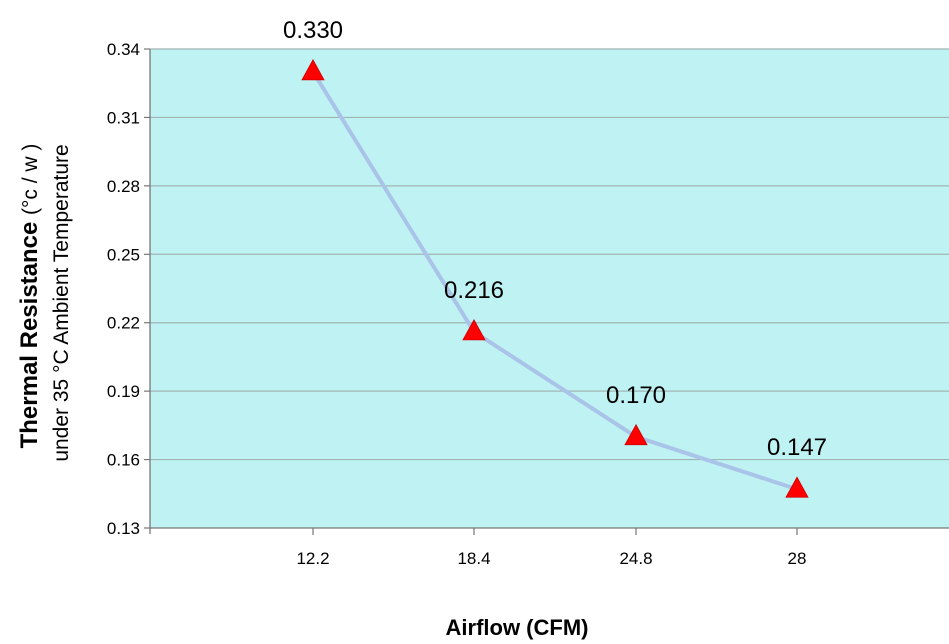 This screenshot has width=949, height=644. Describe the element at coordinates (313, 30) in the screenshot. I see `data-label: 0.330` at that location.